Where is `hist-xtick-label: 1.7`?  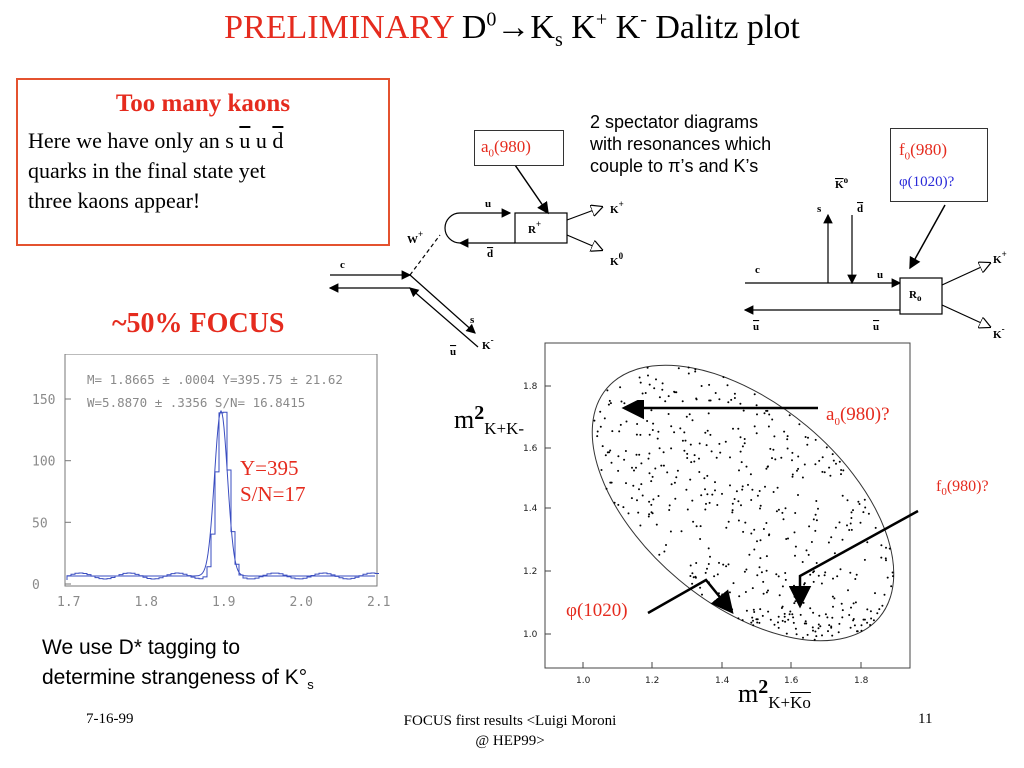 hist-xtick-label: 1.7 is located at coordinates (68, 602).